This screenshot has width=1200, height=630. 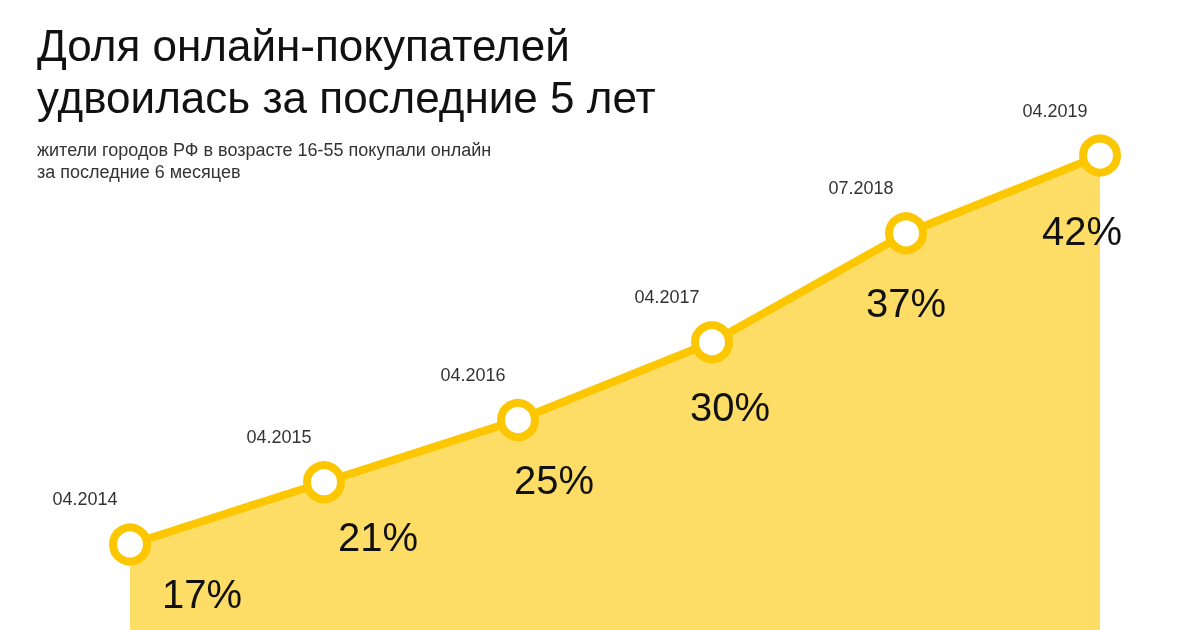 I want to click on x-tick-label: 07.2018, so click(x=861, y=188).